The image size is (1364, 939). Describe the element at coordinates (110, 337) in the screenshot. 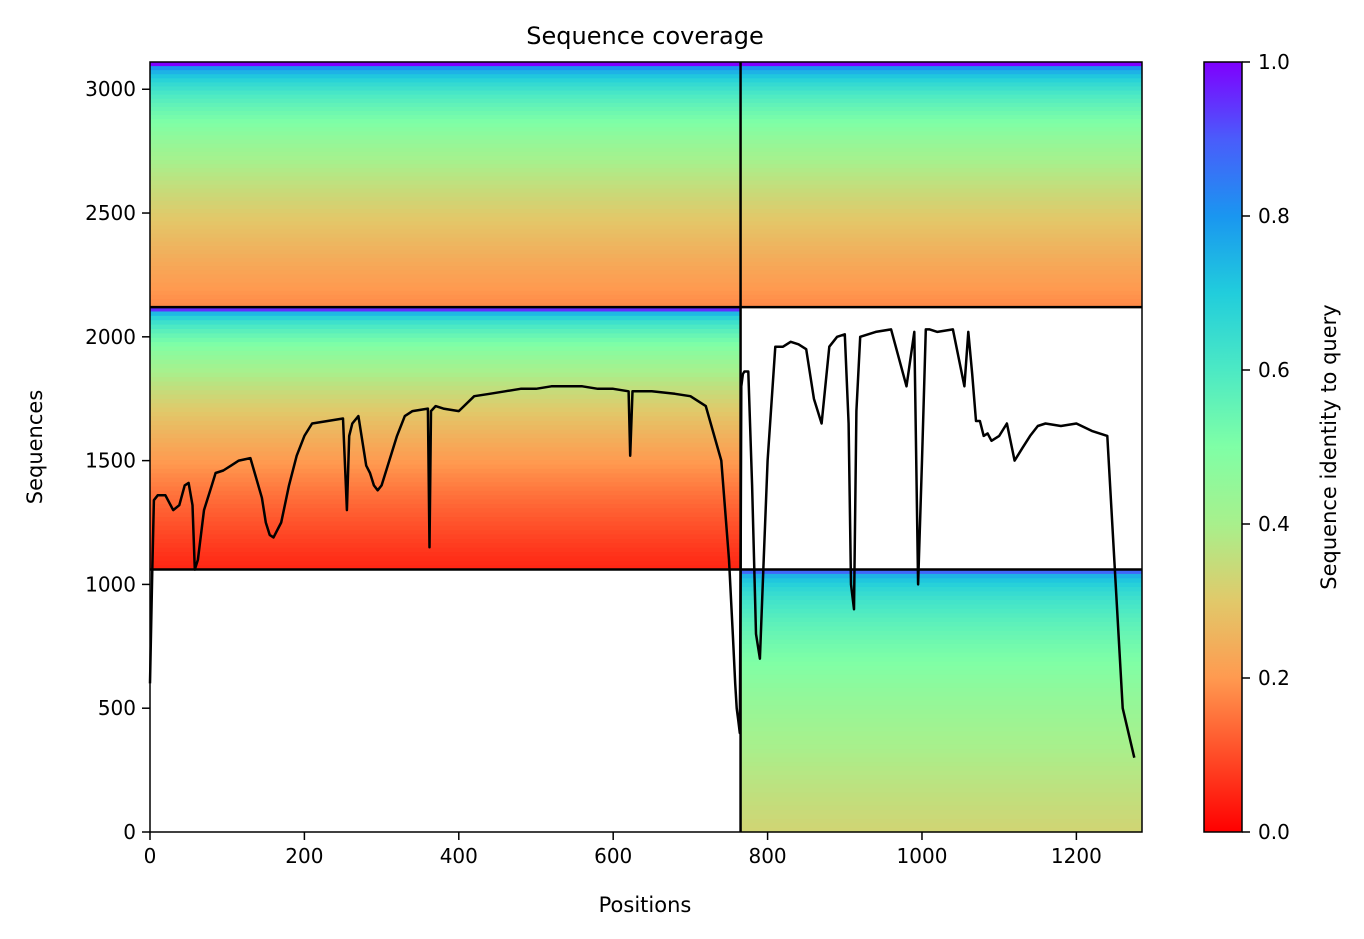

I see `y-tick-label: 2000` at that location.